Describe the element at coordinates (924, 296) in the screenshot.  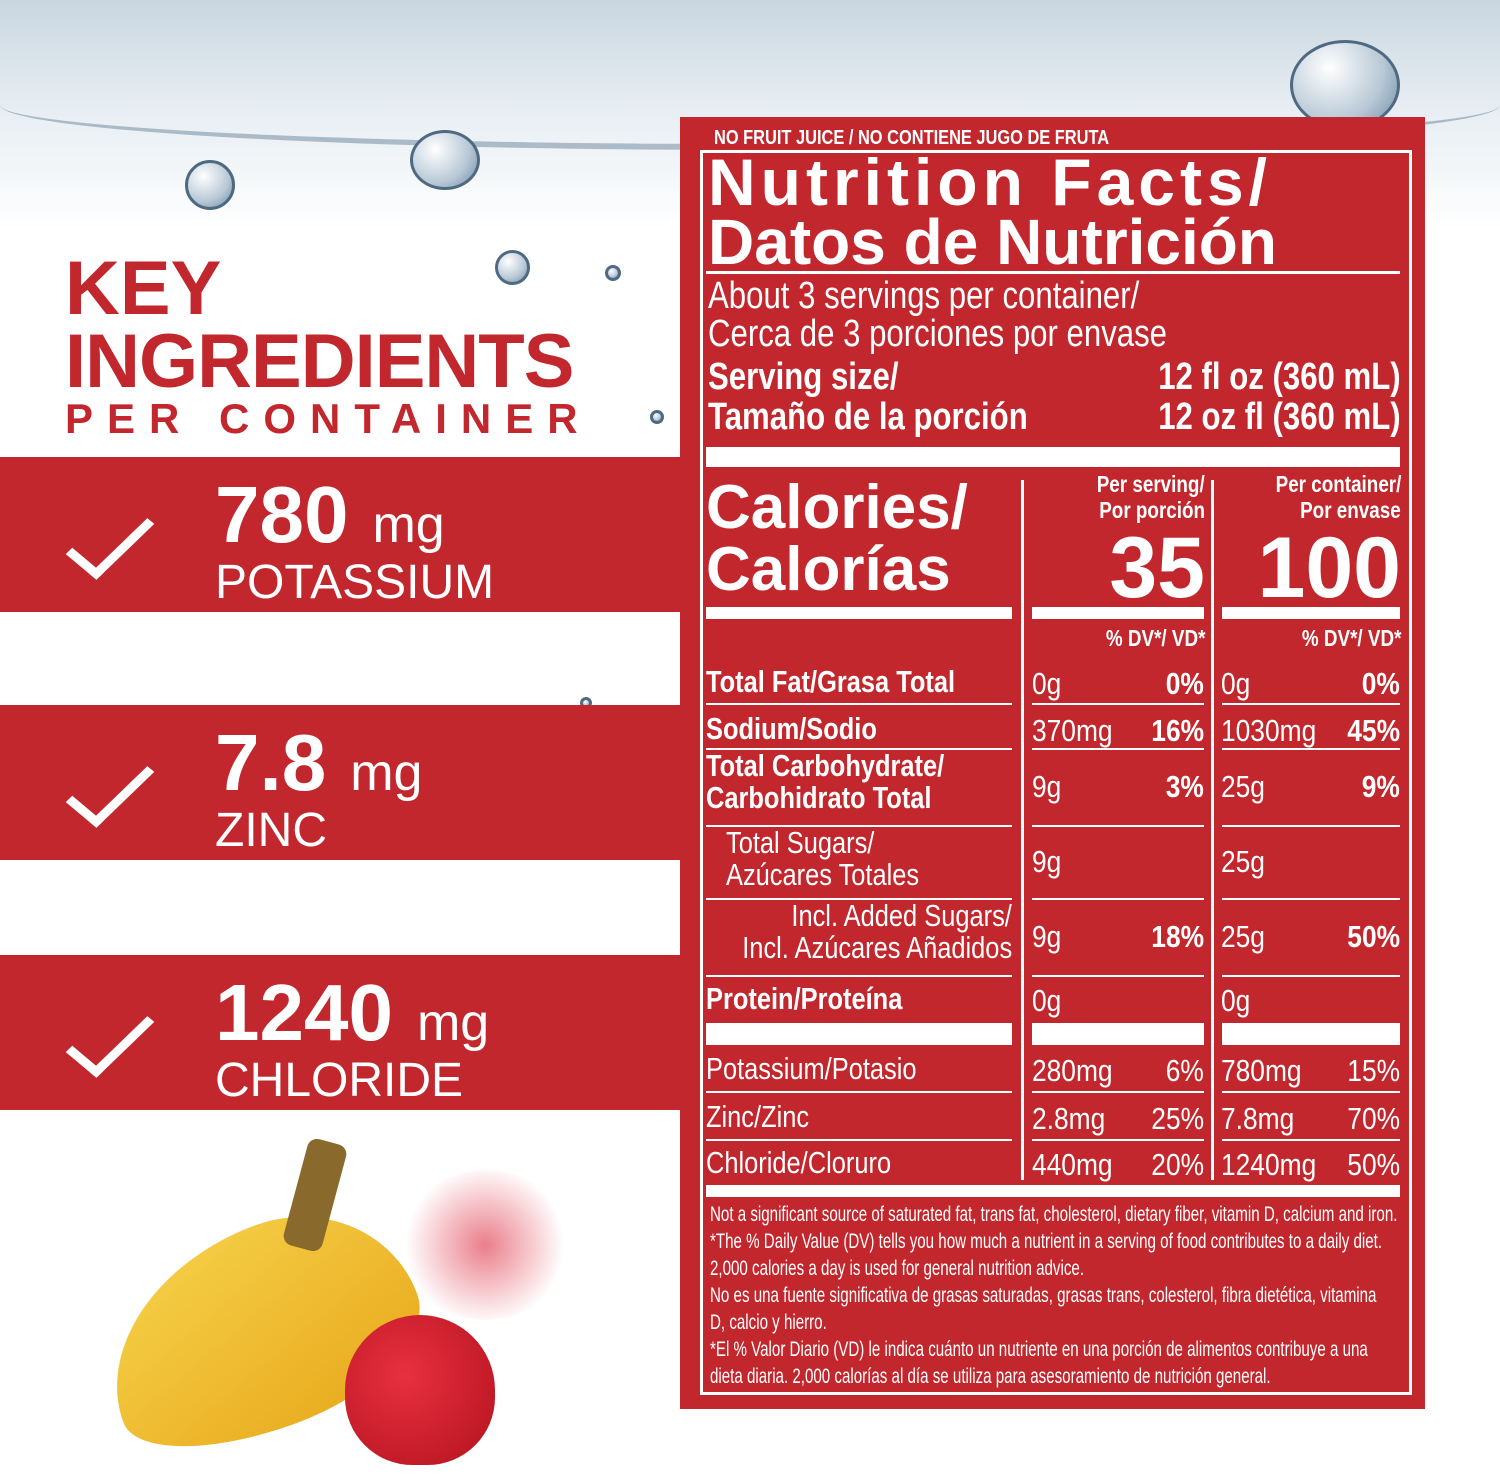
I see `servings-per-container: About 3 servings per container/` at that location.